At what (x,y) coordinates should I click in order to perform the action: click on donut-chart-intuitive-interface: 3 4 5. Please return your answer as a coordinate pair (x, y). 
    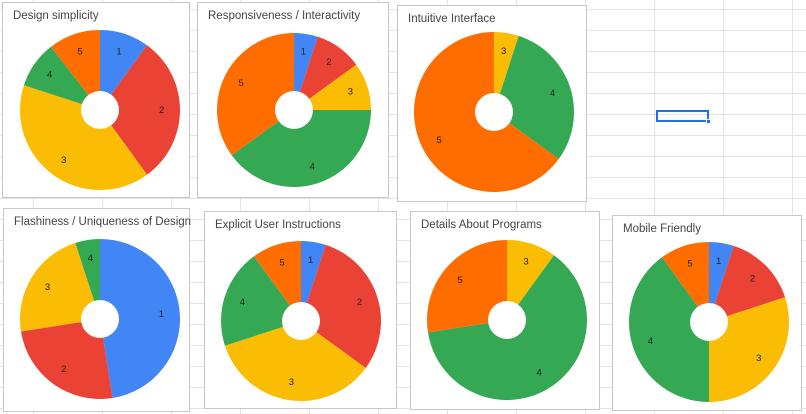
    Looking at the image, I should click on (494, 112).